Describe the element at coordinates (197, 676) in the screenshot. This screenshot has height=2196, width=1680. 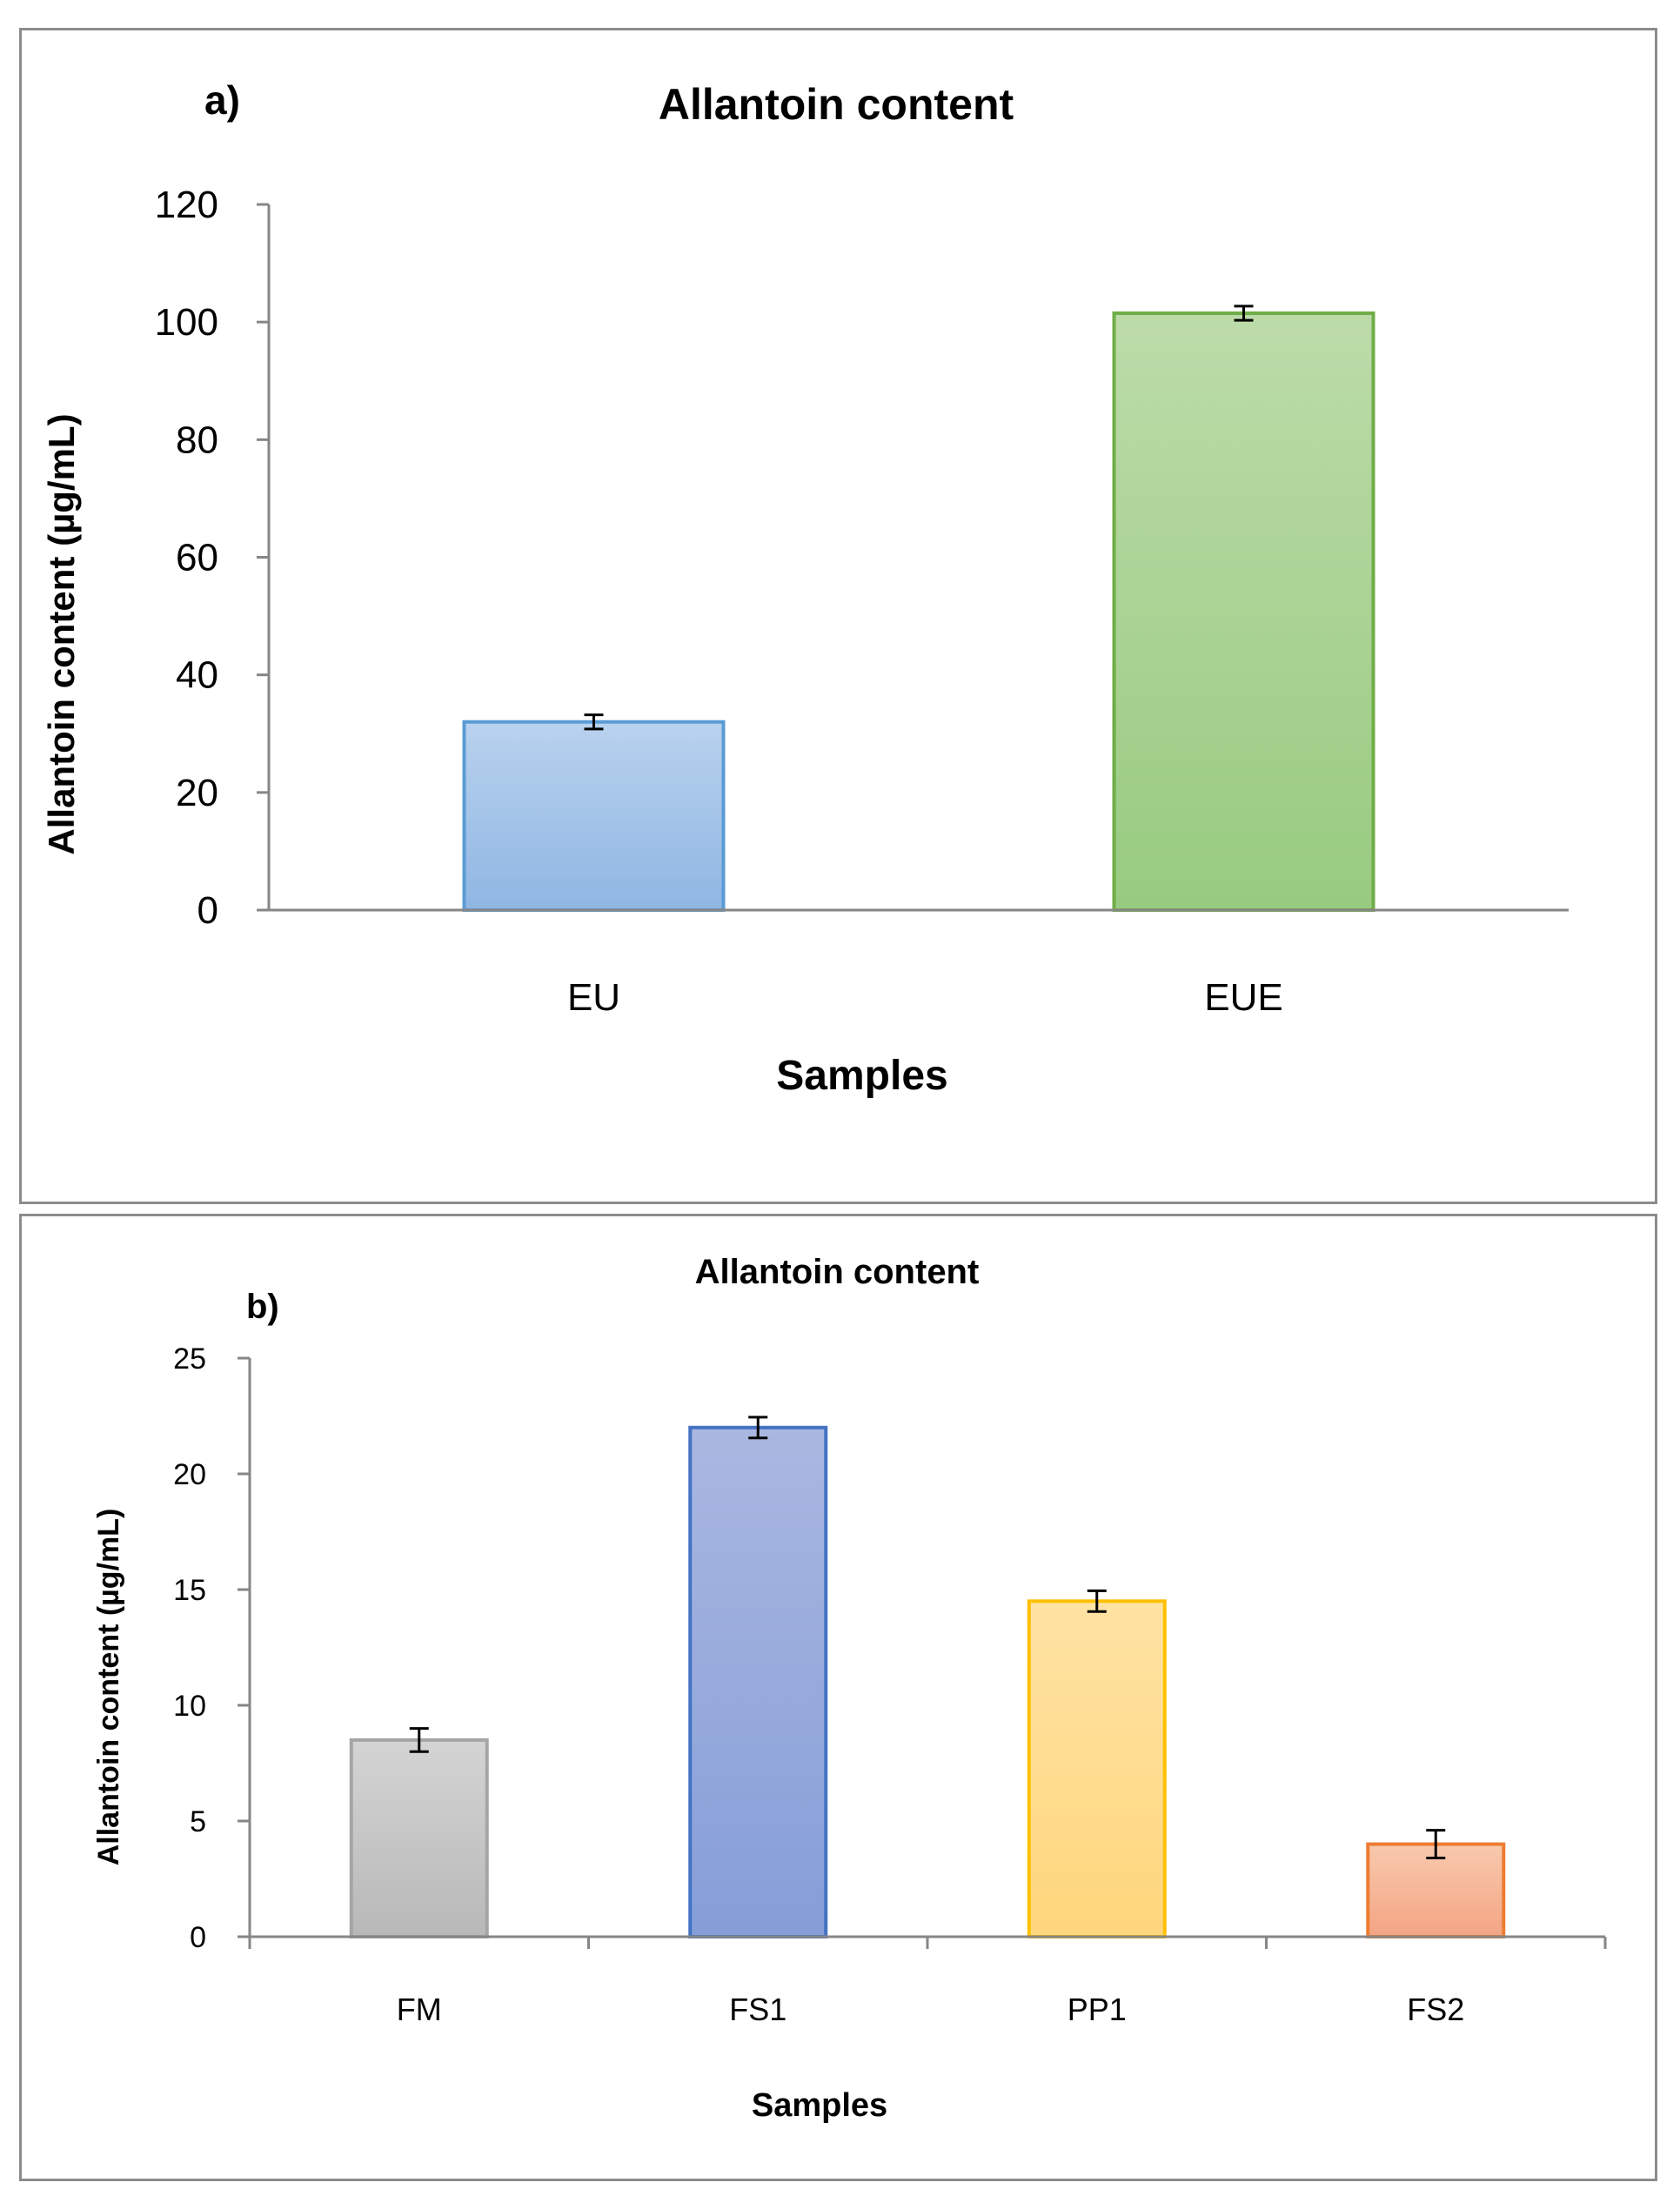
I see `y-tick-label: 40` at that location.